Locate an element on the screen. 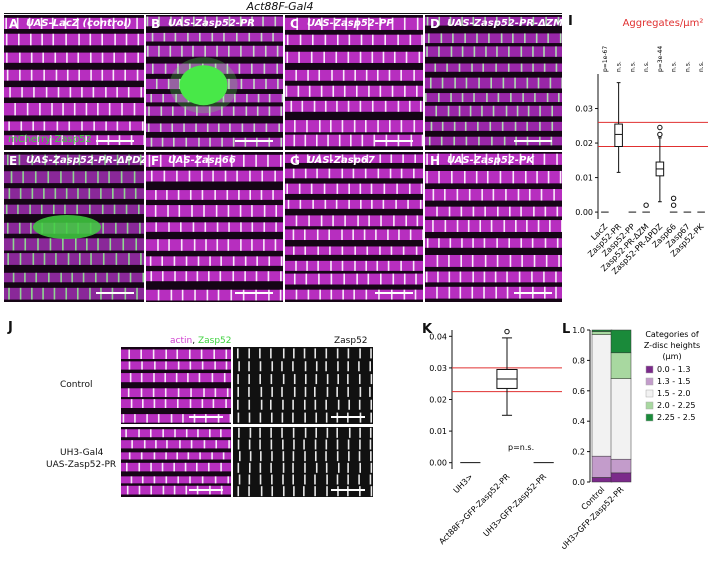 The height and width of the screenshot is (569, 708). micrograph-e: E UAS-Zasp52-PR-ΔPDZ is located at coordinates (74, 227).